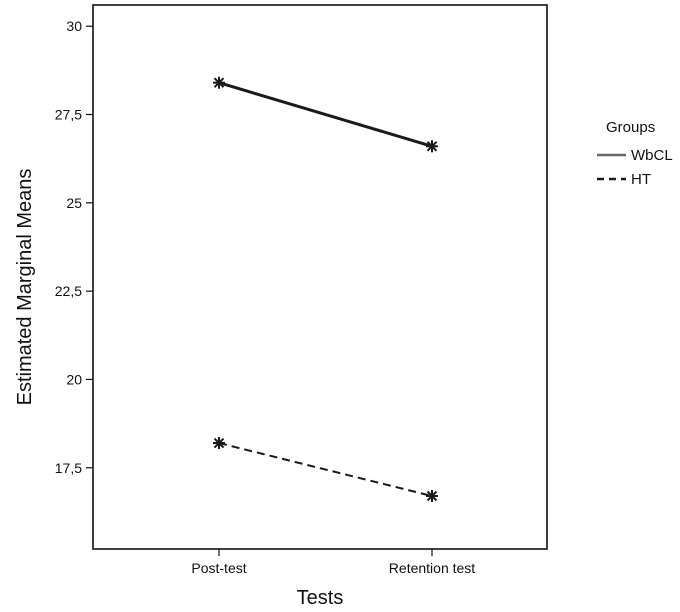 The width and height of the screenshot is (680, 612). Describe the element at coordinates (74, 247) in the screenshot. I see `y-axis: 17,5 20 22,5 25 27,5 30` at that location.